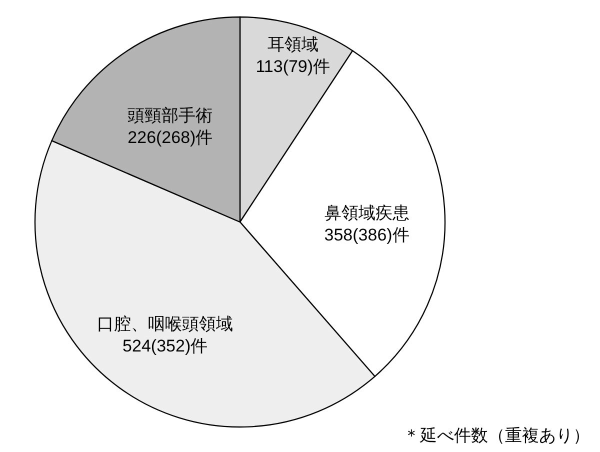  Describe the element at coordinates (367, 212) in the screenshot. I see `slice-label: 鼻領域疾患` at that location.